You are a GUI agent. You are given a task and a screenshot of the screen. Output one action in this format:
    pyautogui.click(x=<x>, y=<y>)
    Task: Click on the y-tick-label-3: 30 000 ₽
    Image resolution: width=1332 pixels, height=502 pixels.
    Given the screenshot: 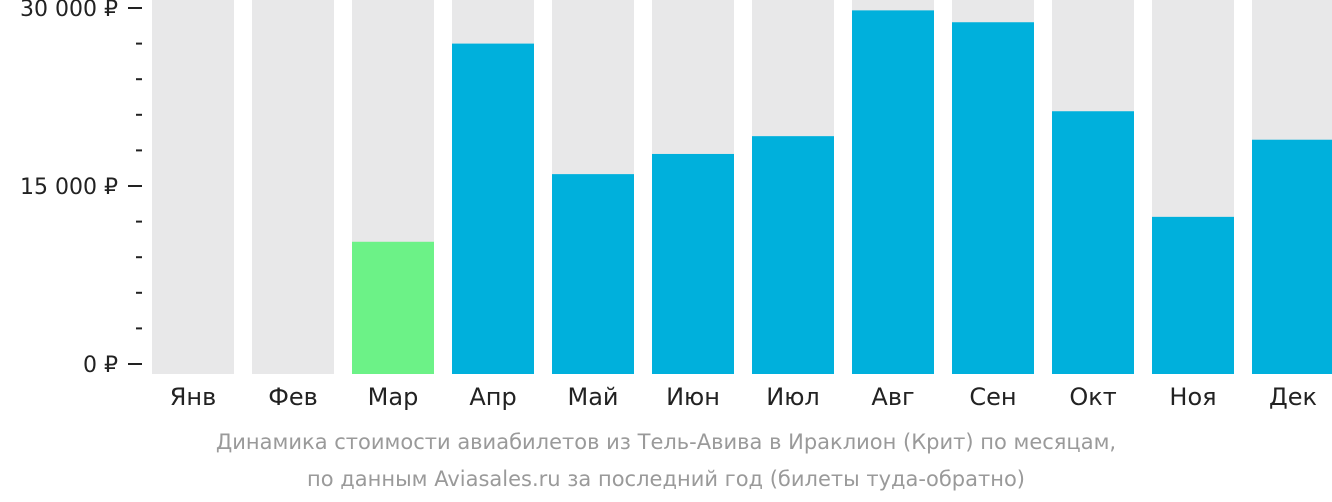 What is the action you would take?
    pyautogui.click(x=69, y=11)
    